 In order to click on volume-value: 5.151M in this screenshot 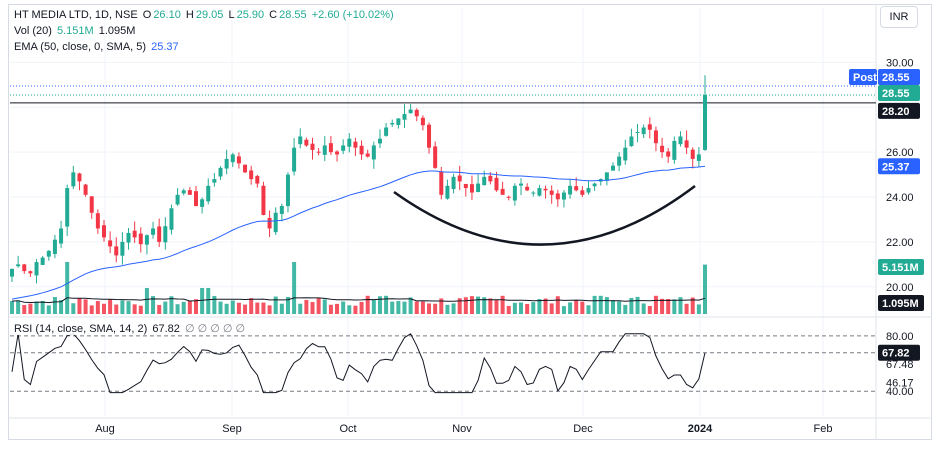, I will do `click(75, 31)`.